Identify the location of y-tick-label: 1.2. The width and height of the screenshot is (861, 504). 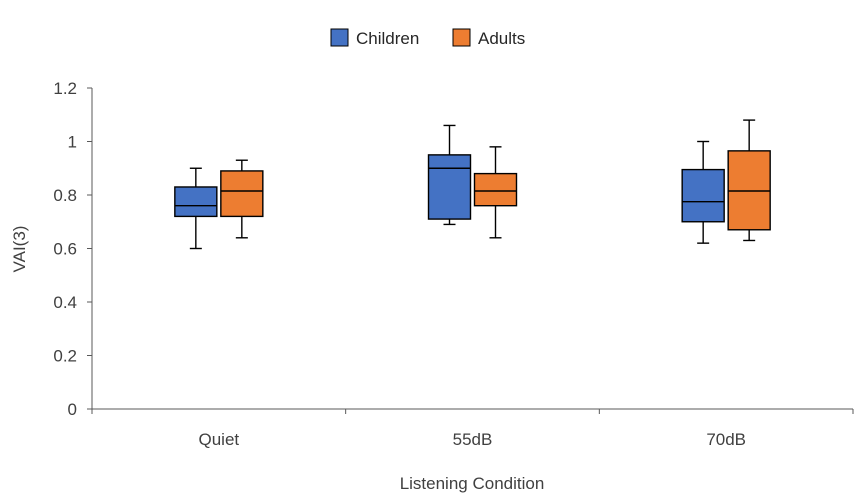
(65, 88).